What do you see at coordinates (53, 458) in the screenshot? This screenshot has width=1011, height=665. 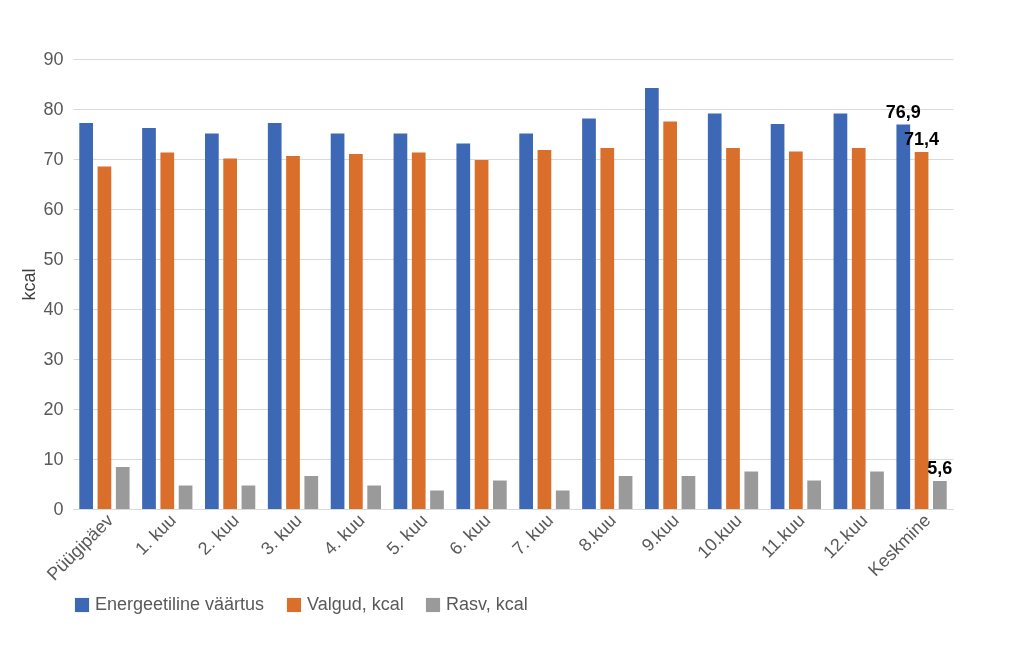 I see `y-tick-label: 10` at bounding box center [53, 458].